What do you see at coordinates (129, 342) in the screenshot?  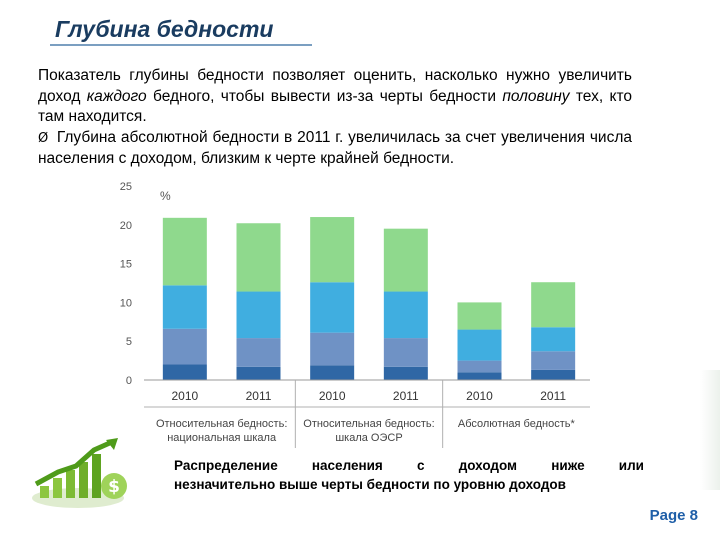 I see `y-tick-label: 5` at bounding box center [129, 342].